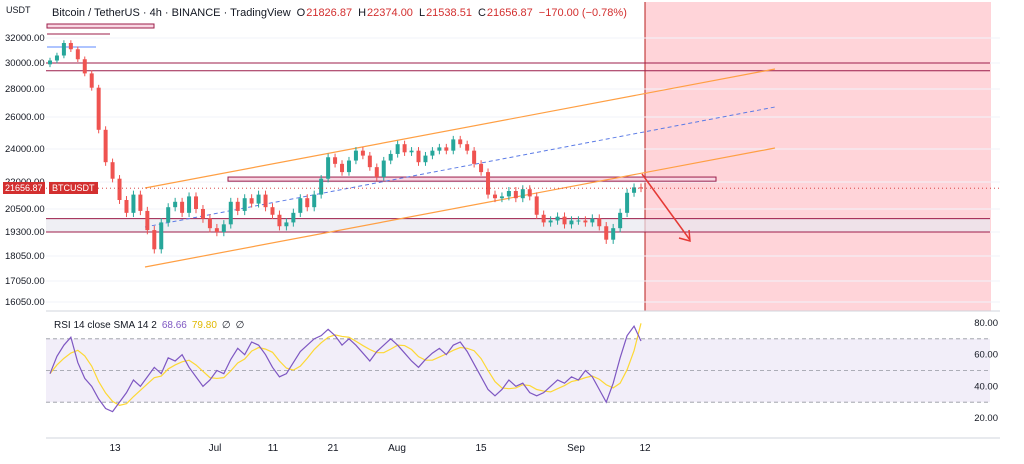 The image size is (1024, 464). I want to click on time-axis-label: 15, so click(481, 448).